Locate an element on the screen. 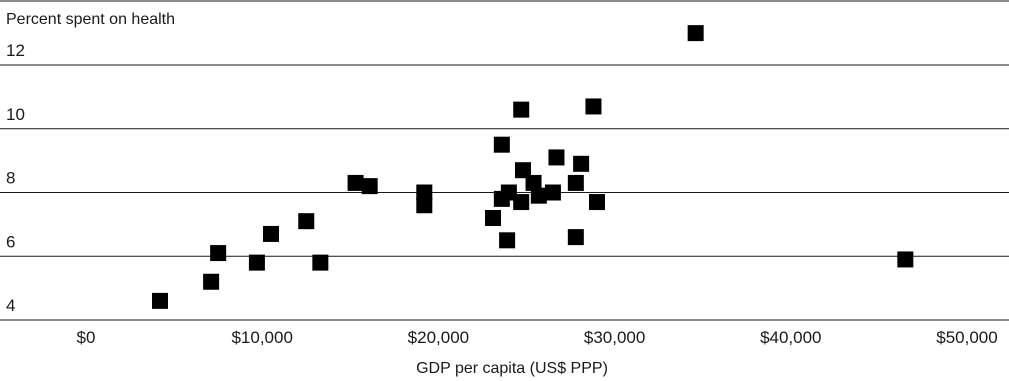 Image resolution: width=1009 pixels, height=381 pixels. y-tick-label: 10 is located at coordinates (15, 114).